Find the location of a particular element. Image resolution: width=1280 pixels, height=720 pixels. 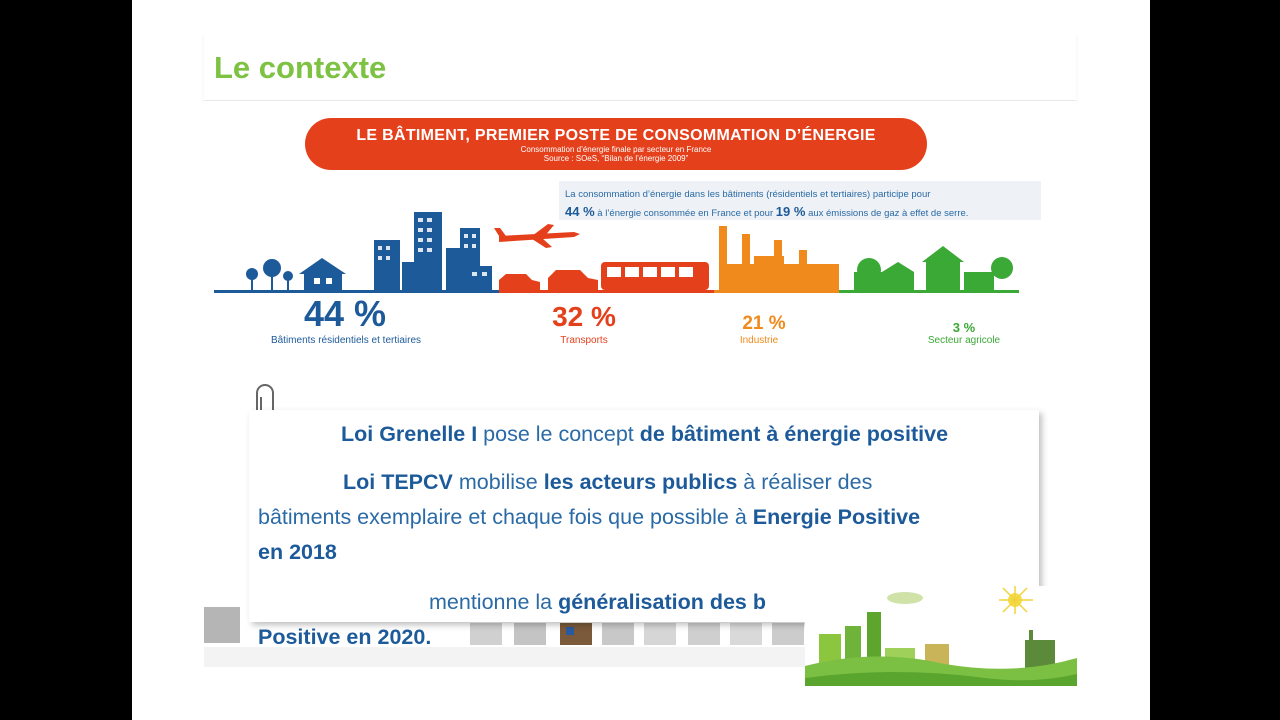

slide-title: Le contexte is located at coordinates (300, 67).